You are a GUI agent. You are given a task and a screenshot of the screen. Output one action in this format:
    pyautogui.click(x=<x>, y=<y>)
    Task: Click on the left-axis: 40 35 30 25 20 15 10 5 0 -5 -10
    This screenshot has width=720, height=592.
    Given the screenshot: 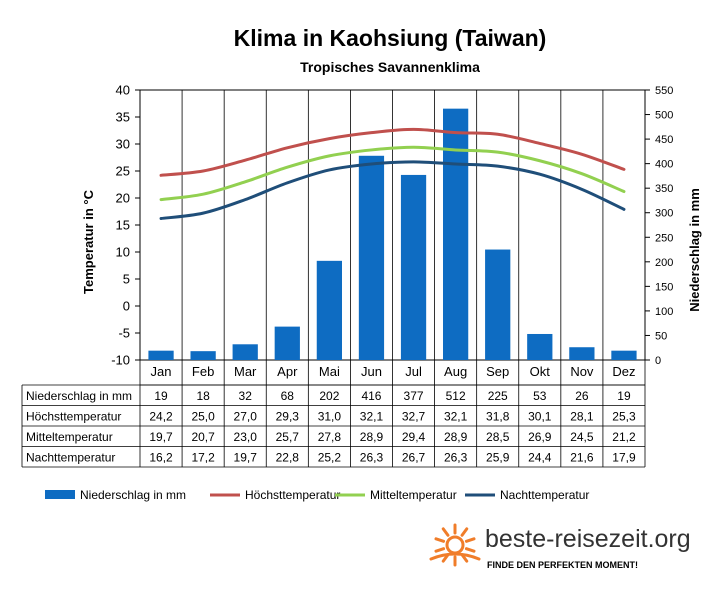 What is the action you would take?
    pyautogui.click(x=125, y=225)
    